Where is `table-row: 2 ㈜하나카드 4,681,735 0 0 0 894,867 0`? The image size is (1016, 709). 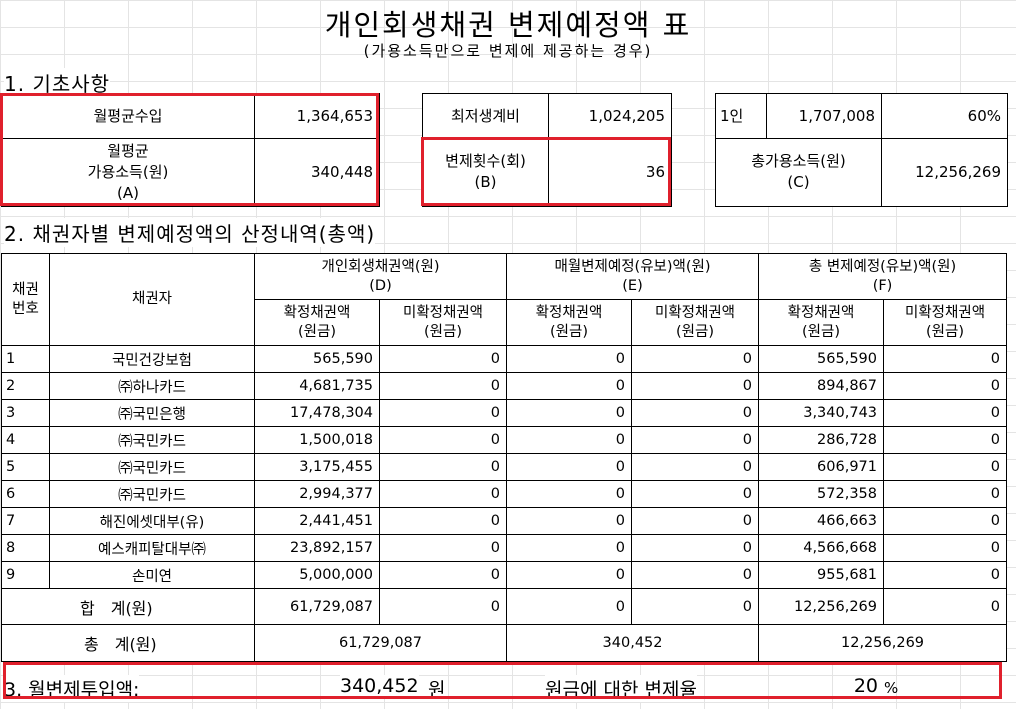 table-row: 2 ㈜하나카드 4,681,735 0 0 0 894,867 0 is located at coordinates (504, 386).